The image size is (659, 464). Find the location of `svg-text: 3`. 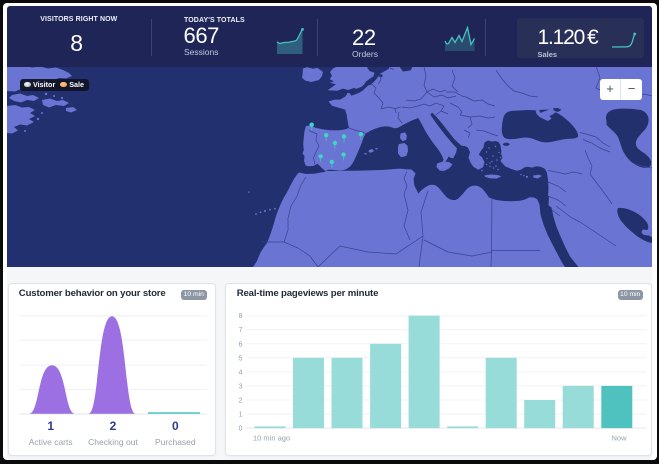

svg-text: 3 is located at coordinates (240, 386).